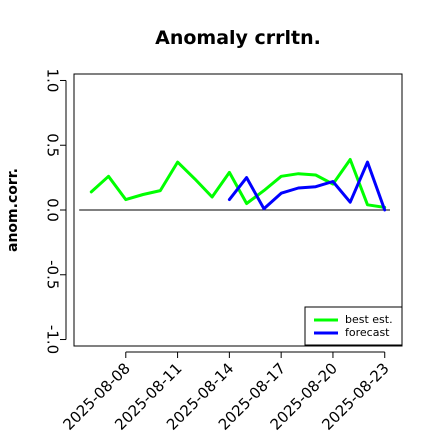 This screenshot has height=440, width=440. What do you see at coordinates (53, 274) in the screenshot?
I see `y-tick-label: -0.5` at bounding box center [53, 274].